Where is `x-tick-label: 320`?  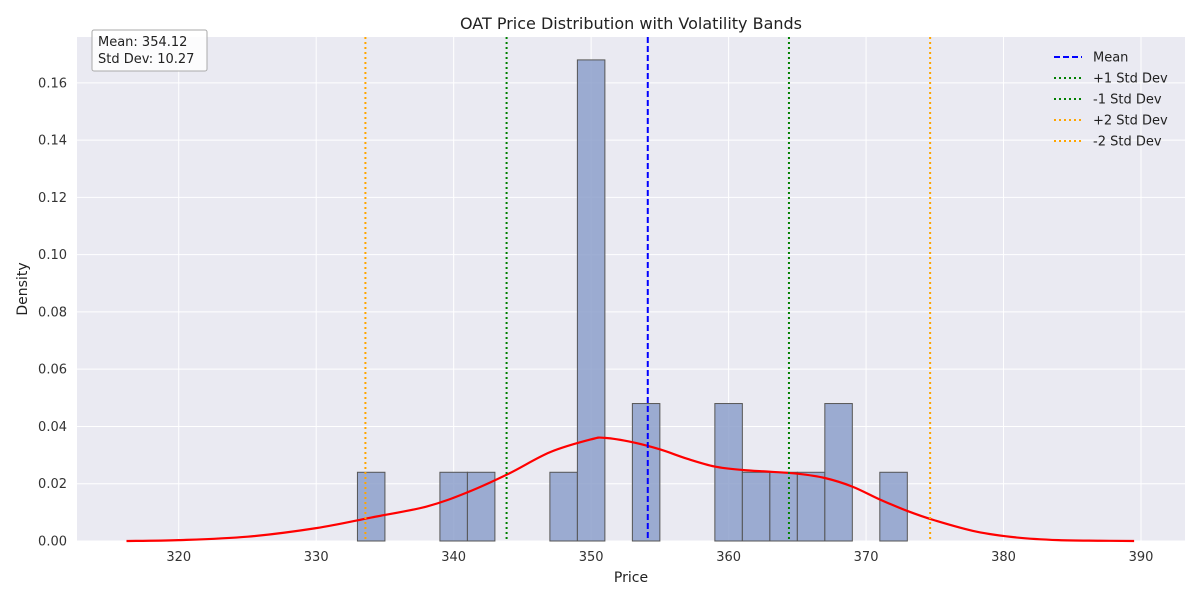
x-tick-label: 320 is located at coordinates (178, 557).